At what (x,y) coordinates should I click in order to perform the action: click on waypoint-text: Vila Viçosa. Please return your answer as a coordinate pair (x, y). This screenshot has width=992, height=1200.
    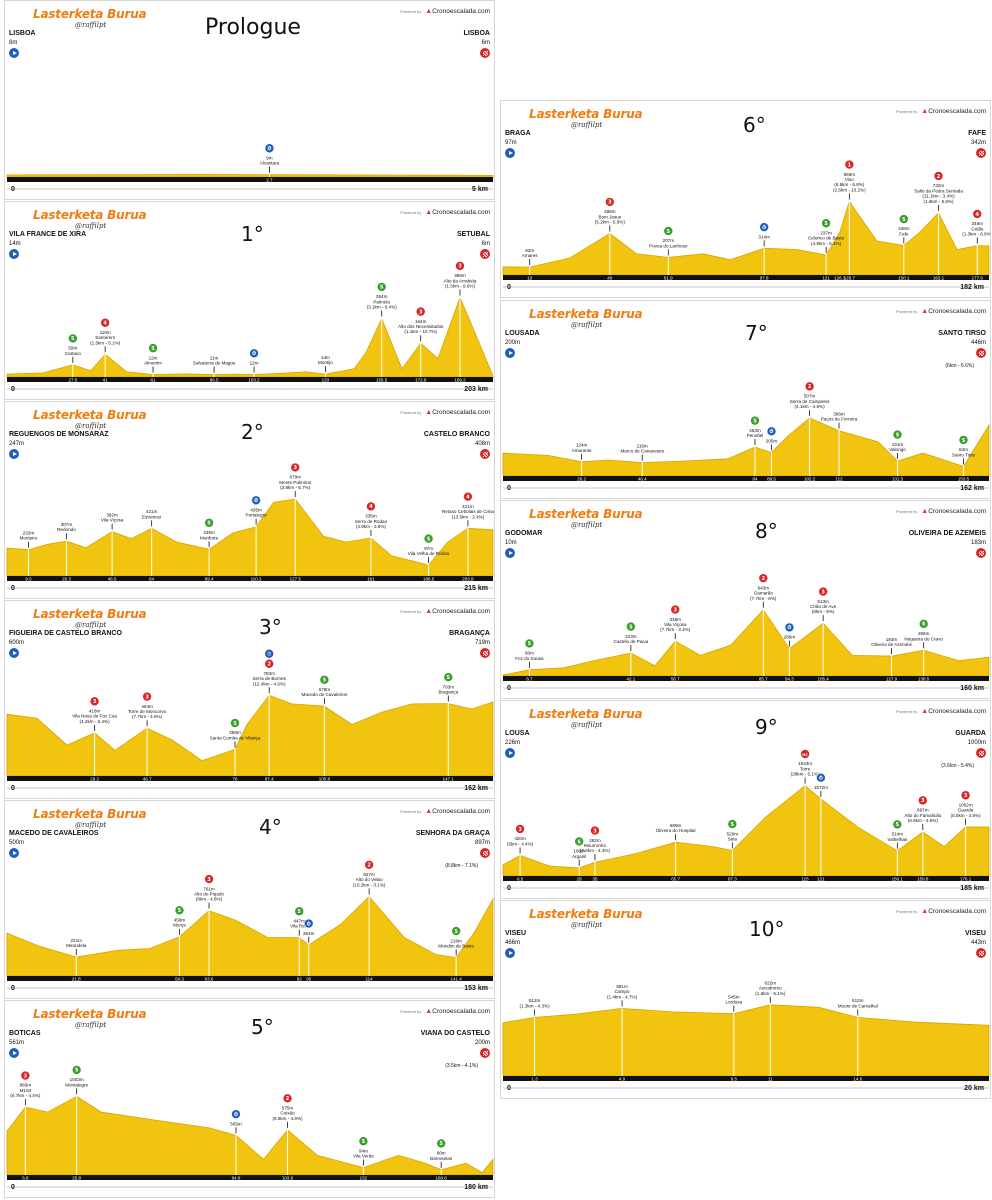
    Looking at the image, I should click on (675, 624).